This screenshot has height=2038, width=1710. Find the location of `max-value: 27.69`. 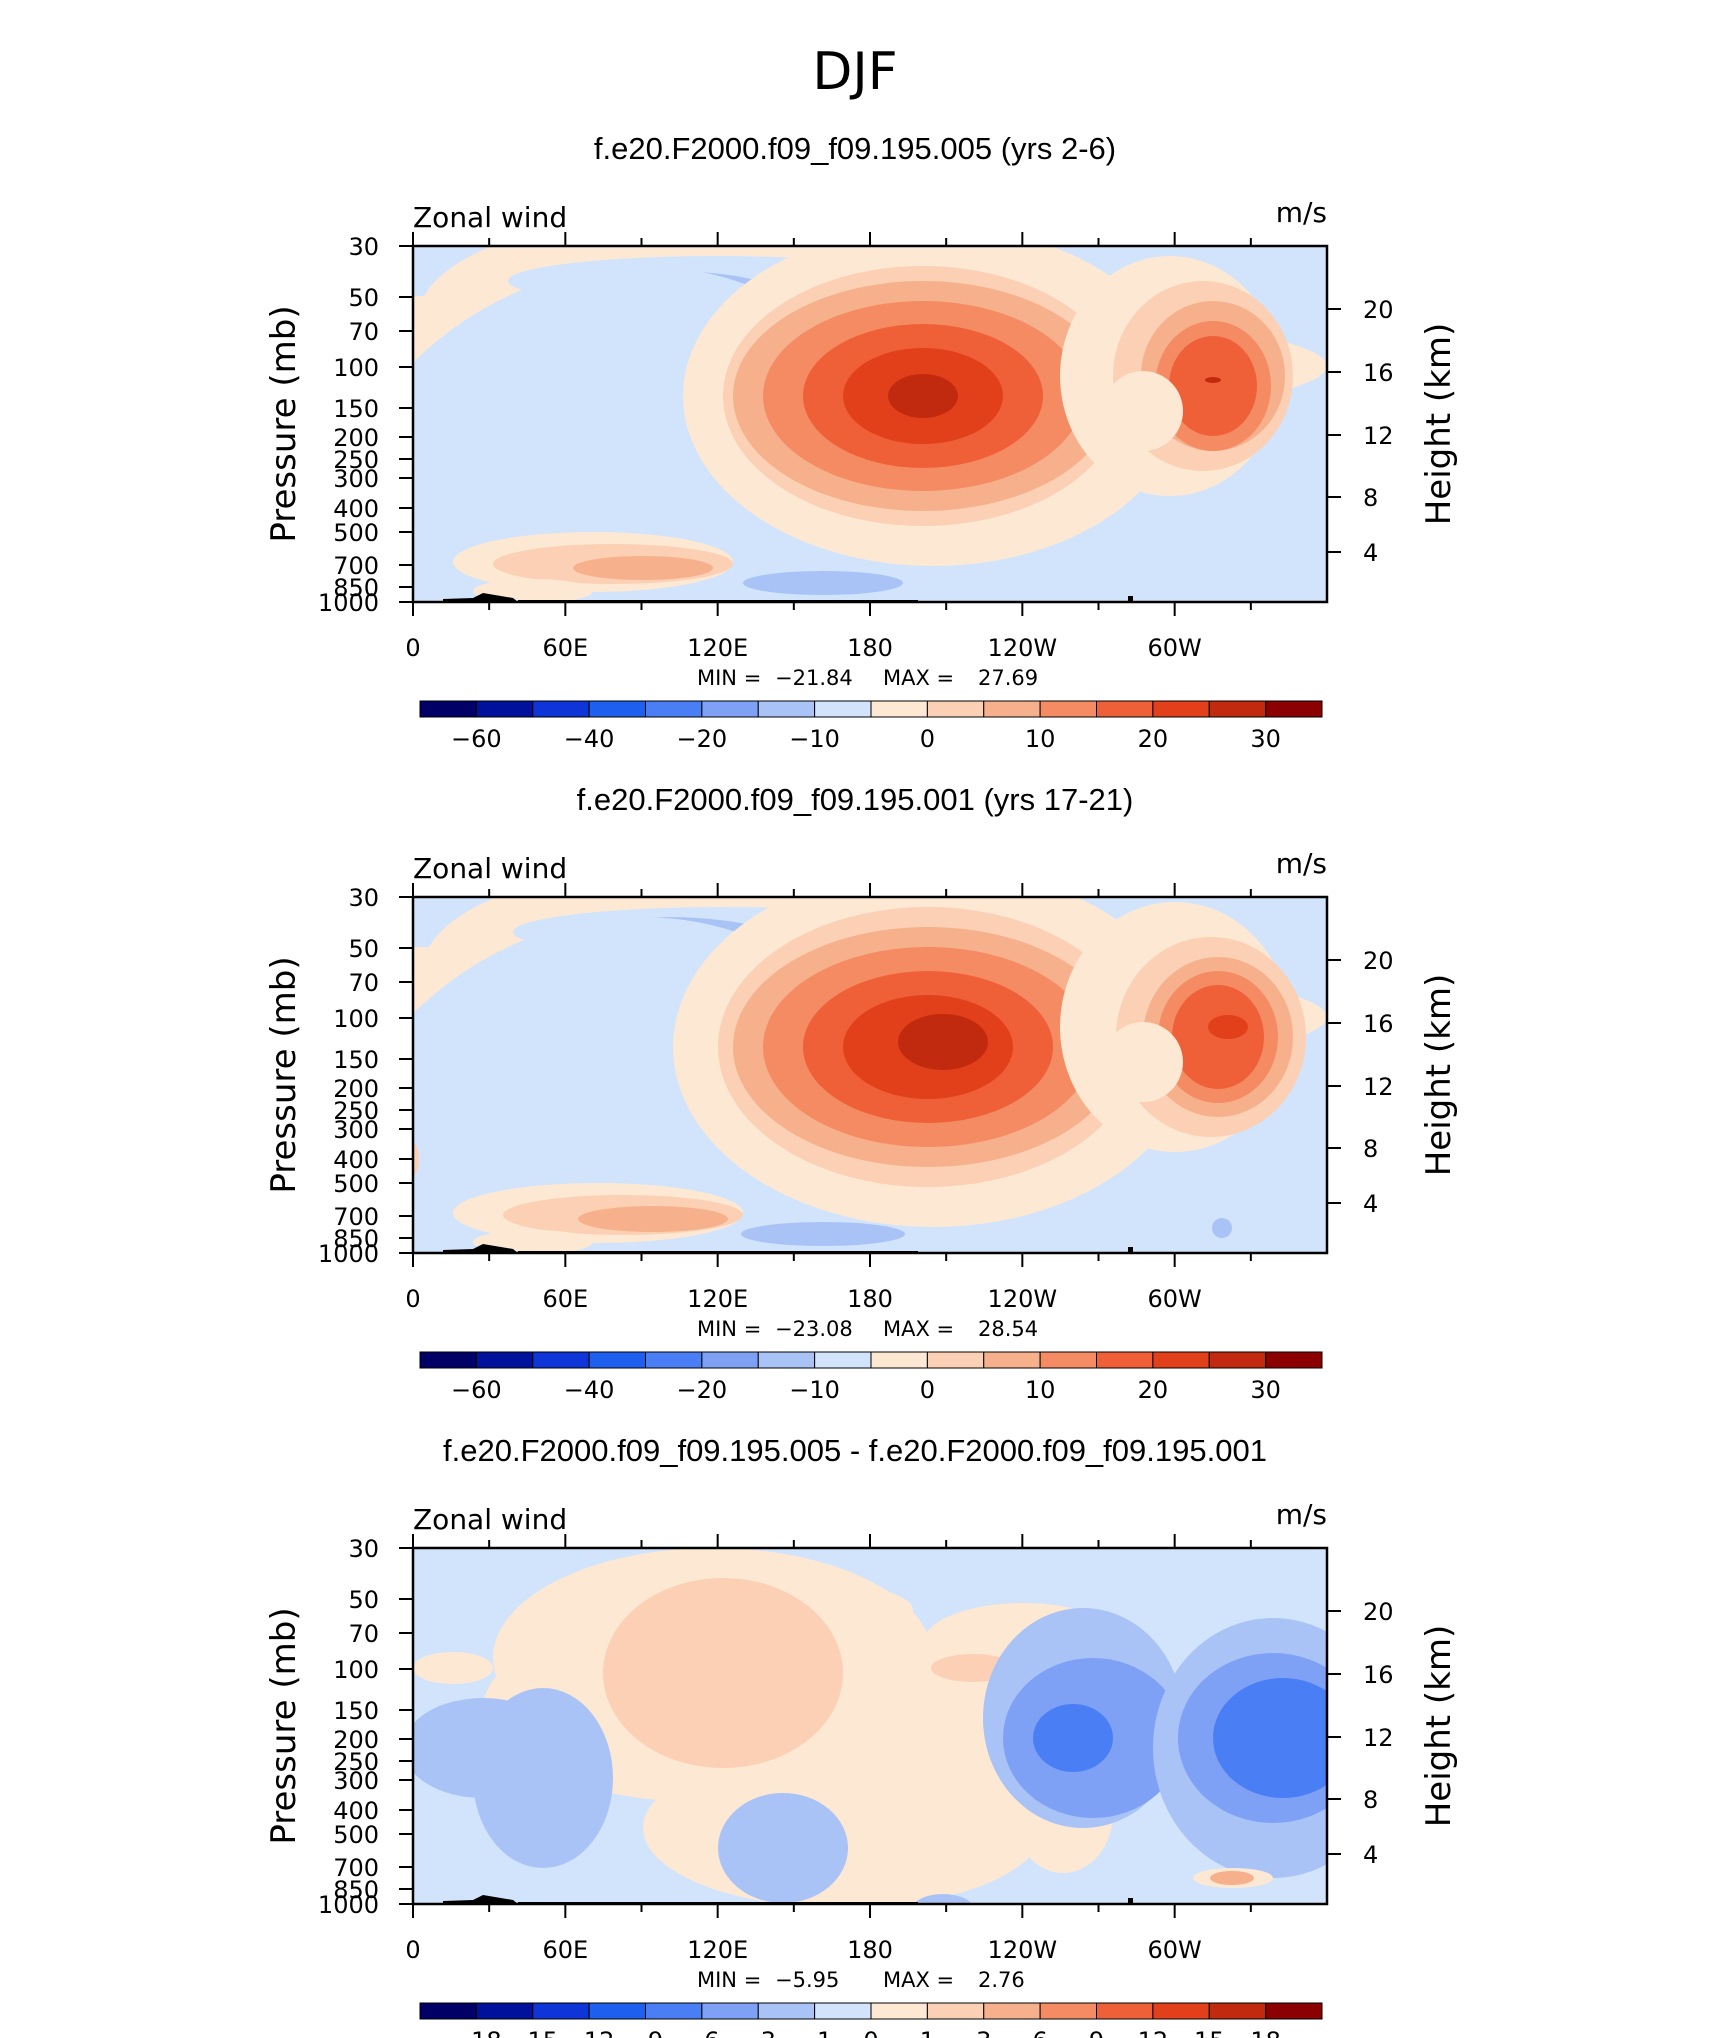

max-value: 27.69 is located at coordinates (1008, 678).